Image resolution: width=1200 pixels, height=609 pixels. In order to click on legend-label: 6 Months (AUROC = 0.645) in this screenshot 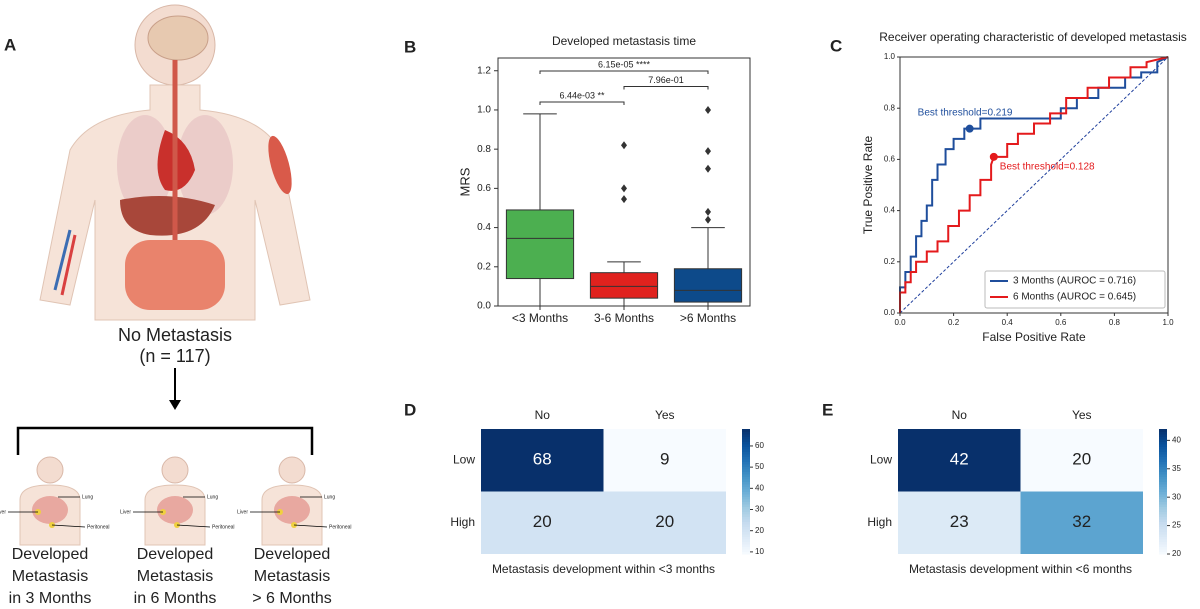, I will do `click(1074, 297)`.